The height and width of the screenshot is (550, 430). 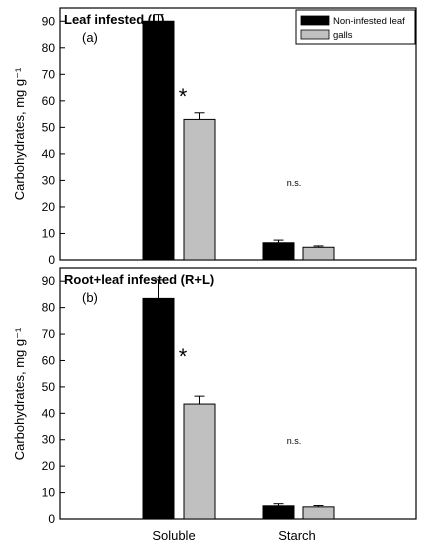 I want to click on panel-b-bar-starch-non-infested, so click(x=278, y=512).